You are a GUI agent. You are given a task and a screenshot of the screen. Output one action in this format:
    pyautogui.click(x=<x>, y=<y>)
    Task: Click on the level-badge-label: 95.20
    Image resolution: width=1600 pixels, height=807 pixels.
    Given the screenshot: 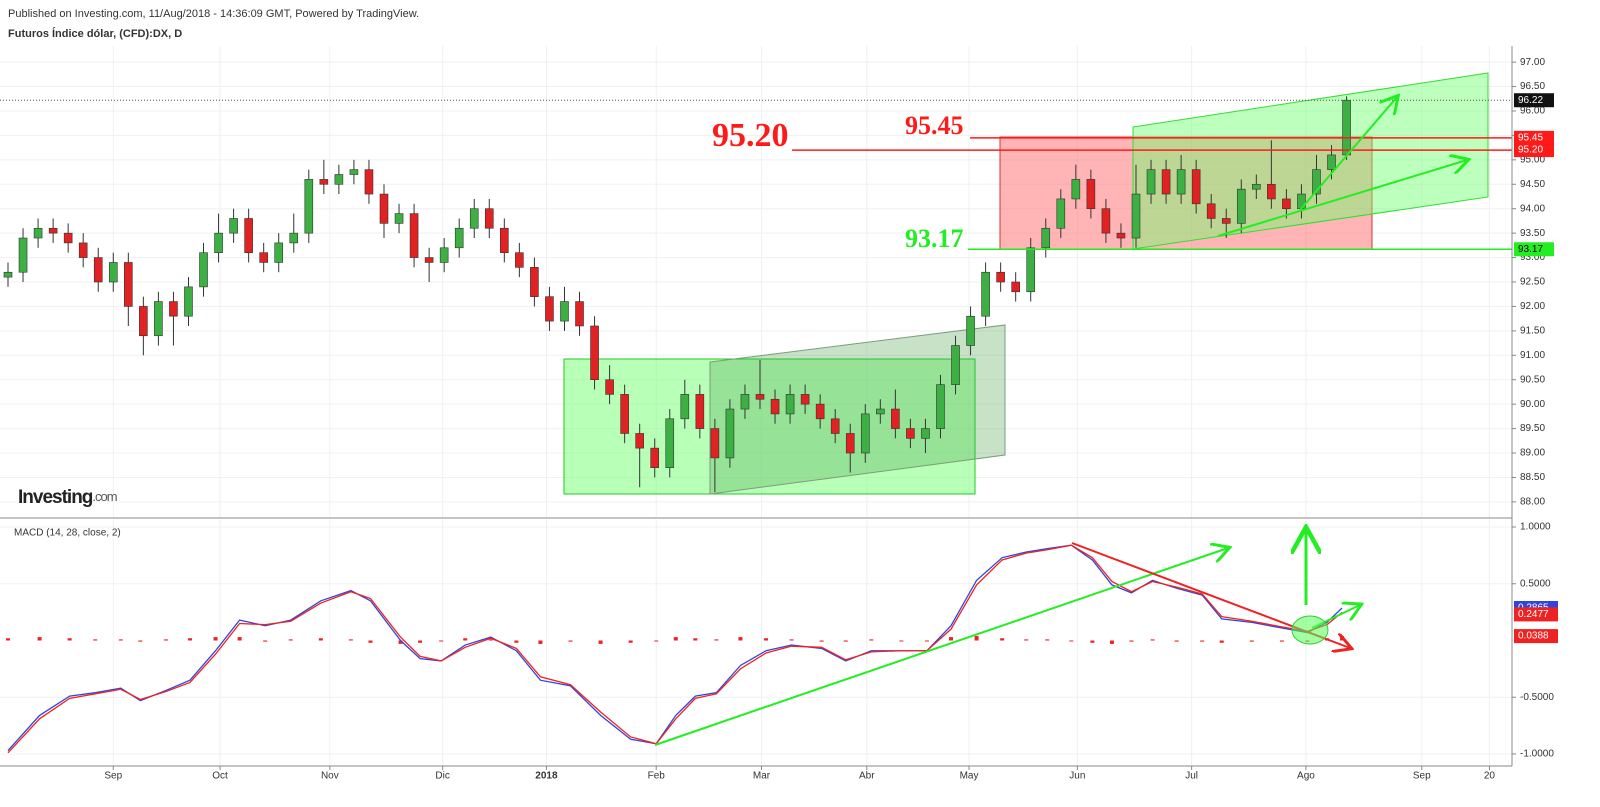 What is the action you would take?
    pyautogui.click(x=1530, y=150)
    